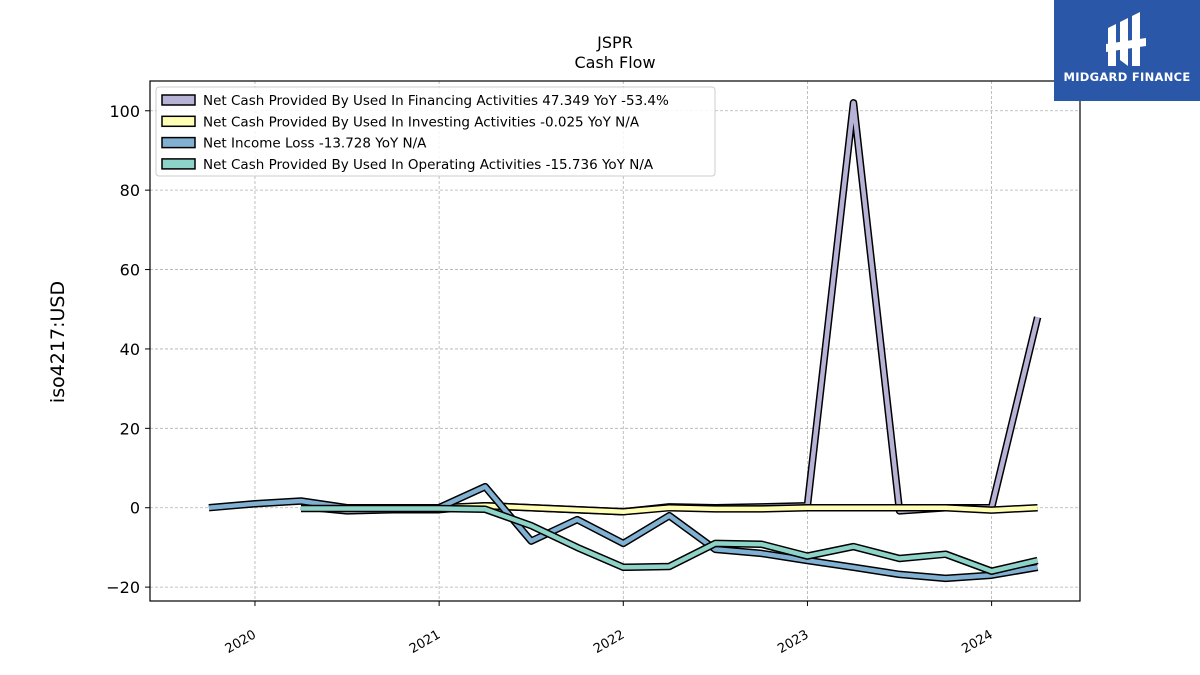 This screenshot has width=1200, height=675. I want to click on legend-box, so click(435, 131).